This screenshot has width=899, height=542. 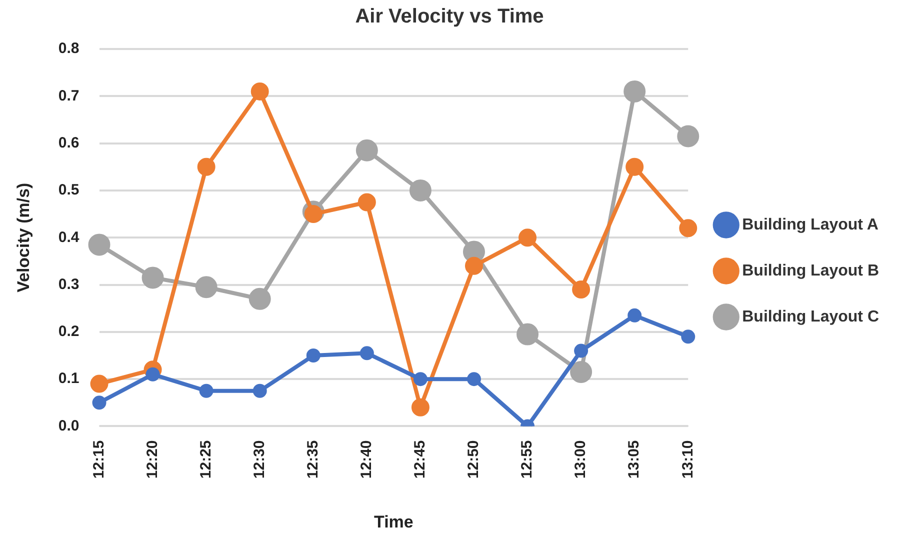 What do you see at coordinates (69, 49) in the screenshot?
I see `y-tick-label: 0.8` at bounding box center [69, 49].